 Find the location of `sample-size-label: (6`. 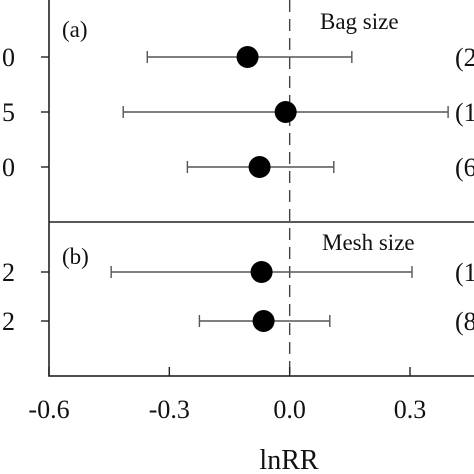

sample-size-label: (6 is located at coordinates (464, 167).